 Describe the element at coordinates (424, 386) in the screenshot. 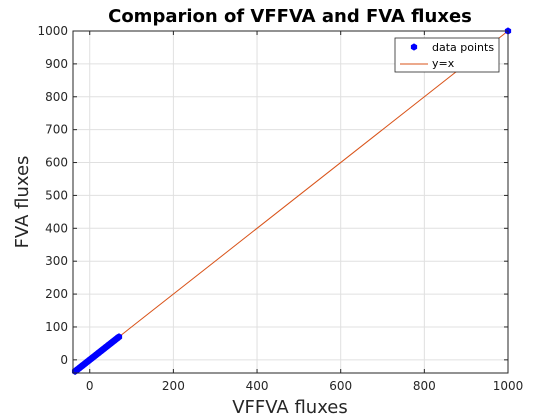

I see `x-tick-label: 800` at that location.